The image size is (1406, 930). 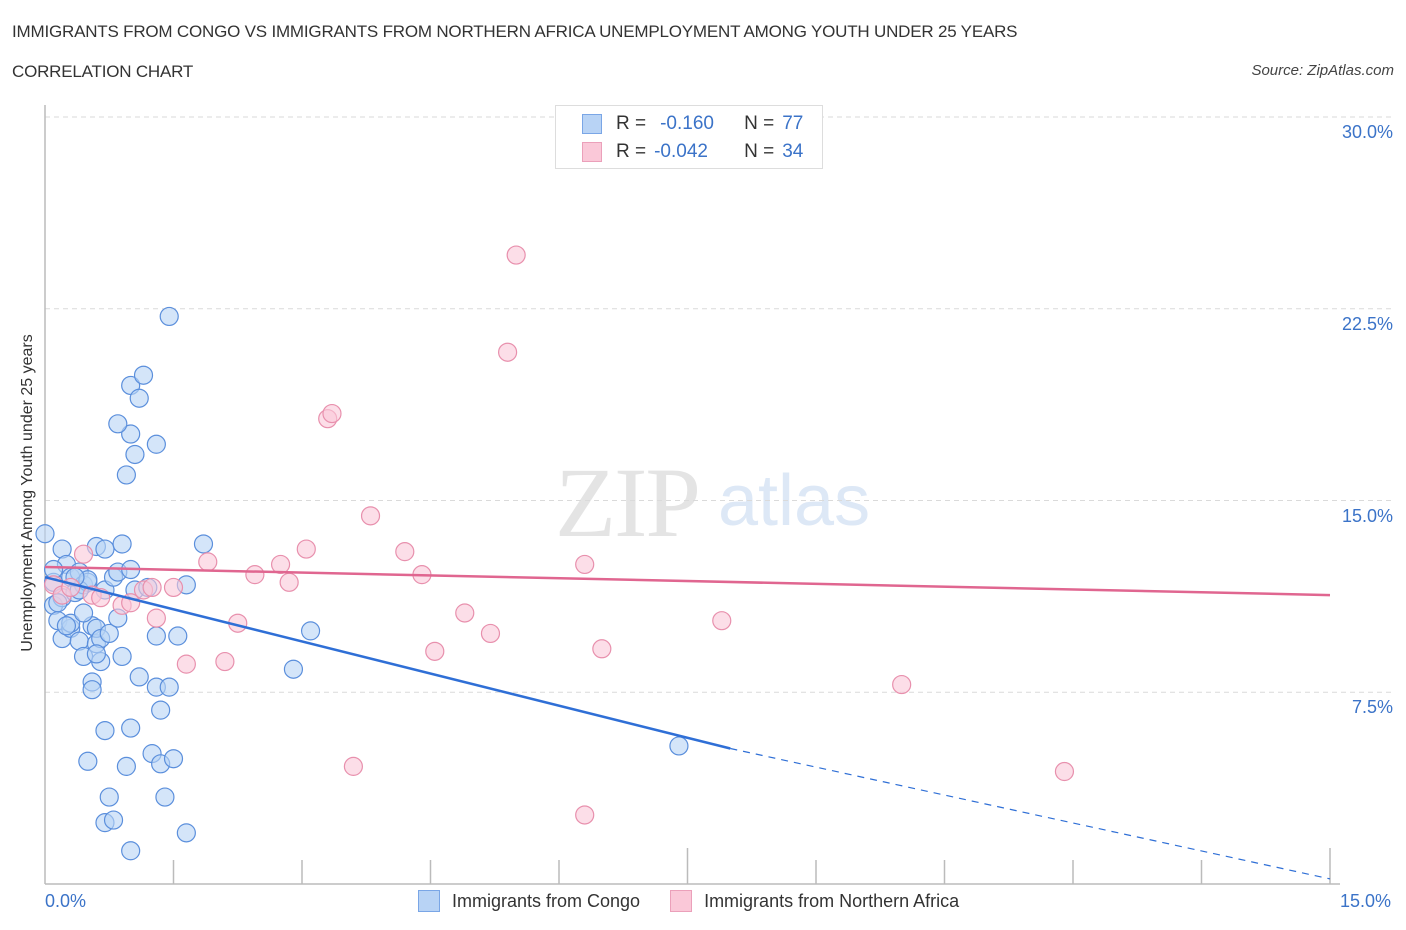 I want to click on stats-legend: R = -0.160 N = 77 R = -0.042 N = 34, so click(x=689, y=137).